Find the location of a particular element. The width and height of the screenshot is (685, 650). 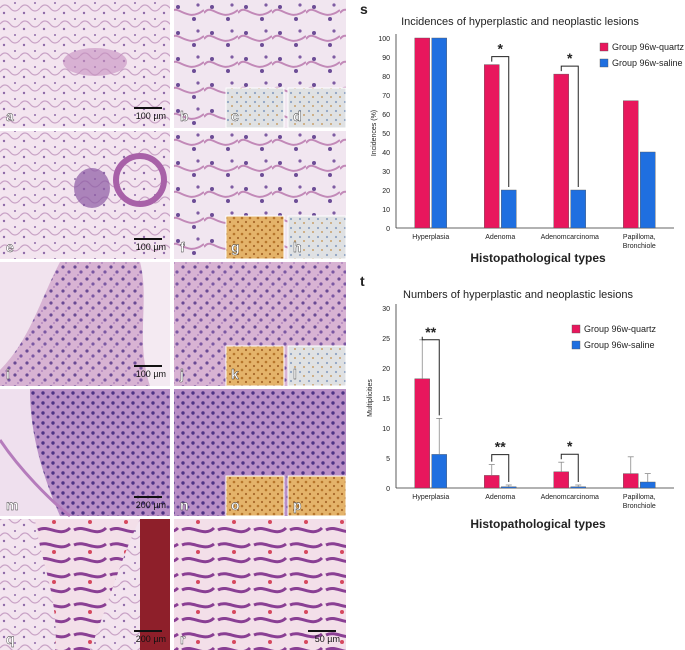

y-tick-label: 30 is located at coordinates (386, 309).